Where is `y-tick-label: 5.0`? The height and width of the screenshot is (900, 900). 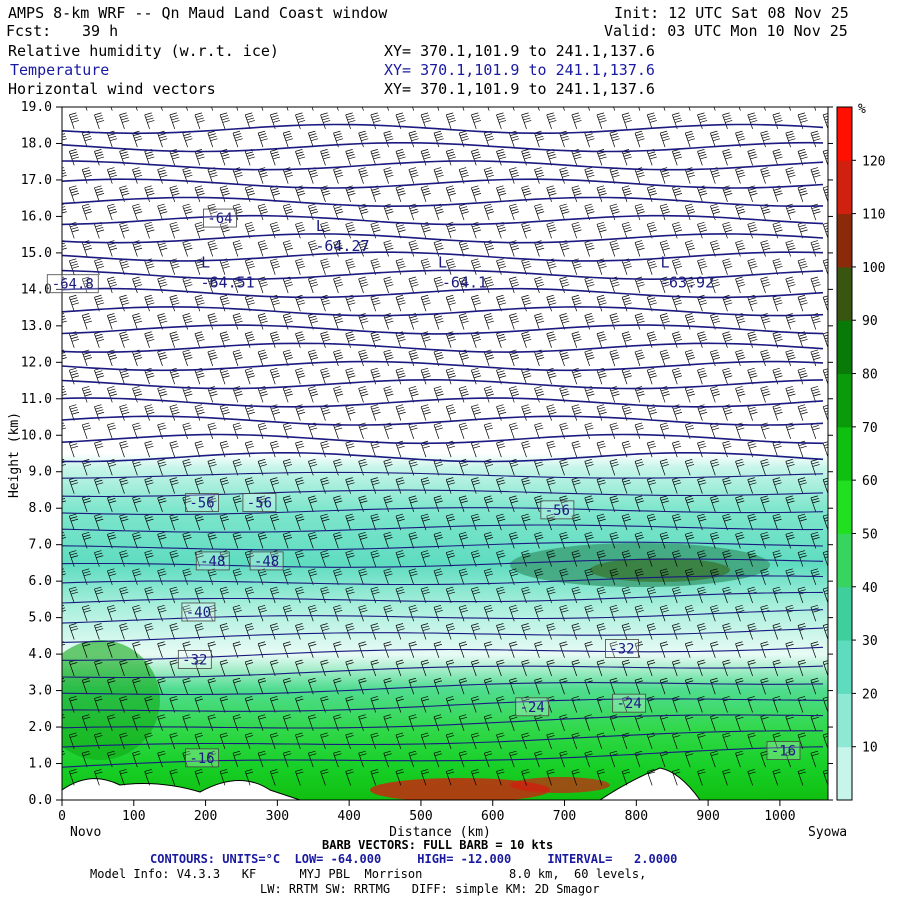
y-tick-label: 5.0 is located at coordinates (40, 618).